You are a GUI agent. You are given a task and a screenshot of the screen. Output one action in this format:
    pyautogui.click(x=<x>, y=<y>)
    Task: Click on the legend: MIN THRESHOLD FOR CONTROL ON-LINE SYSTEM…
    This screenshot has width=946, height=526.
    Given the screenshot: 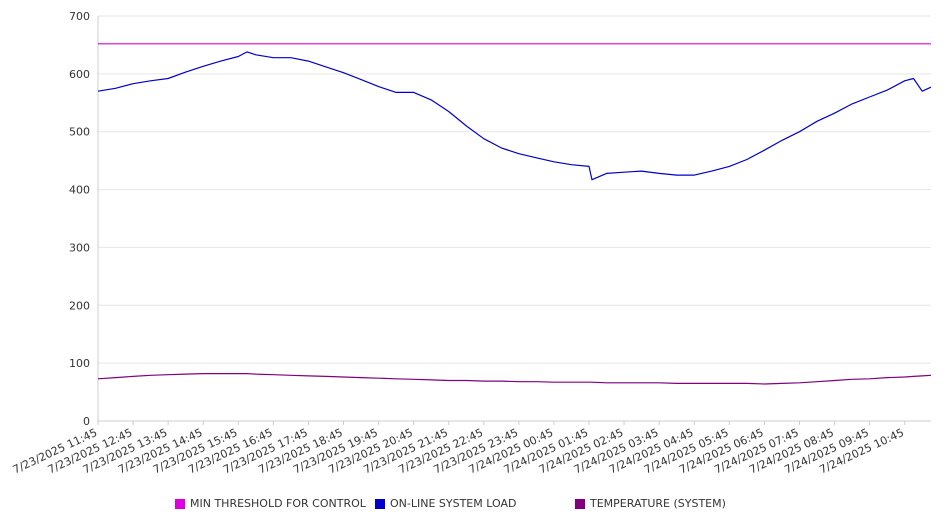 What is the action you would take?
    pyautogui.click(x=473, y=506)
    